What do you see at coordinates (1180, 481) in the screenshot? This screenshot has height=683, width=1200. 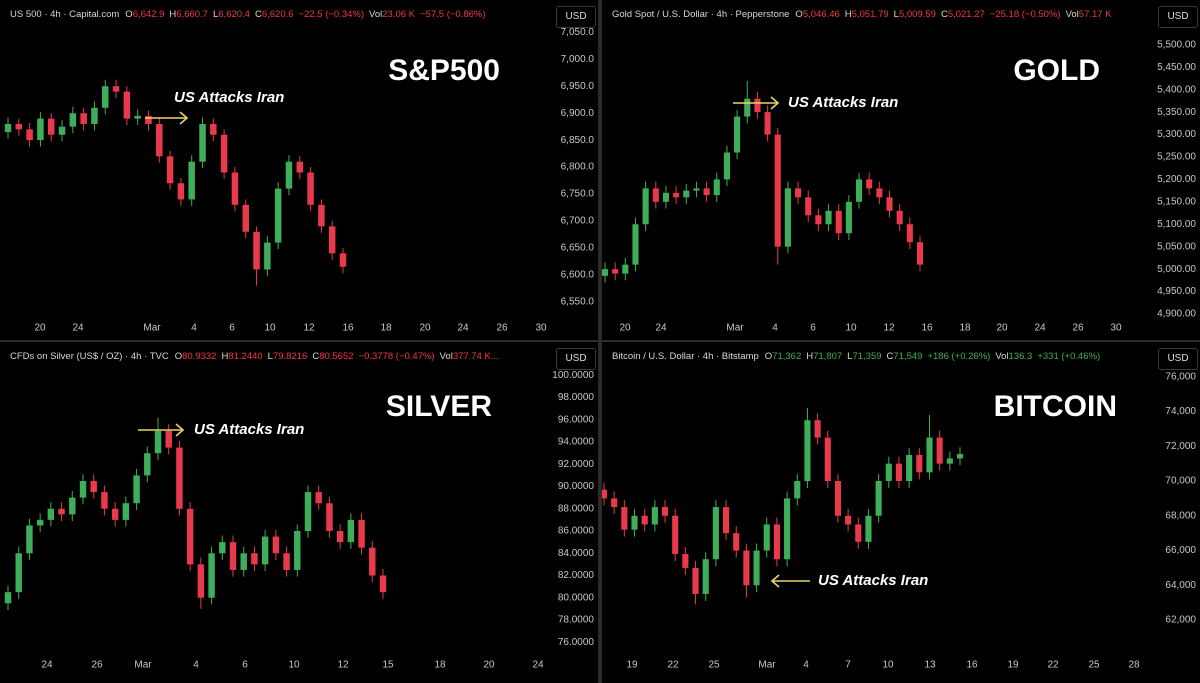 I see `y-tick-label: 70,000` at bounding box center [1180, 481].